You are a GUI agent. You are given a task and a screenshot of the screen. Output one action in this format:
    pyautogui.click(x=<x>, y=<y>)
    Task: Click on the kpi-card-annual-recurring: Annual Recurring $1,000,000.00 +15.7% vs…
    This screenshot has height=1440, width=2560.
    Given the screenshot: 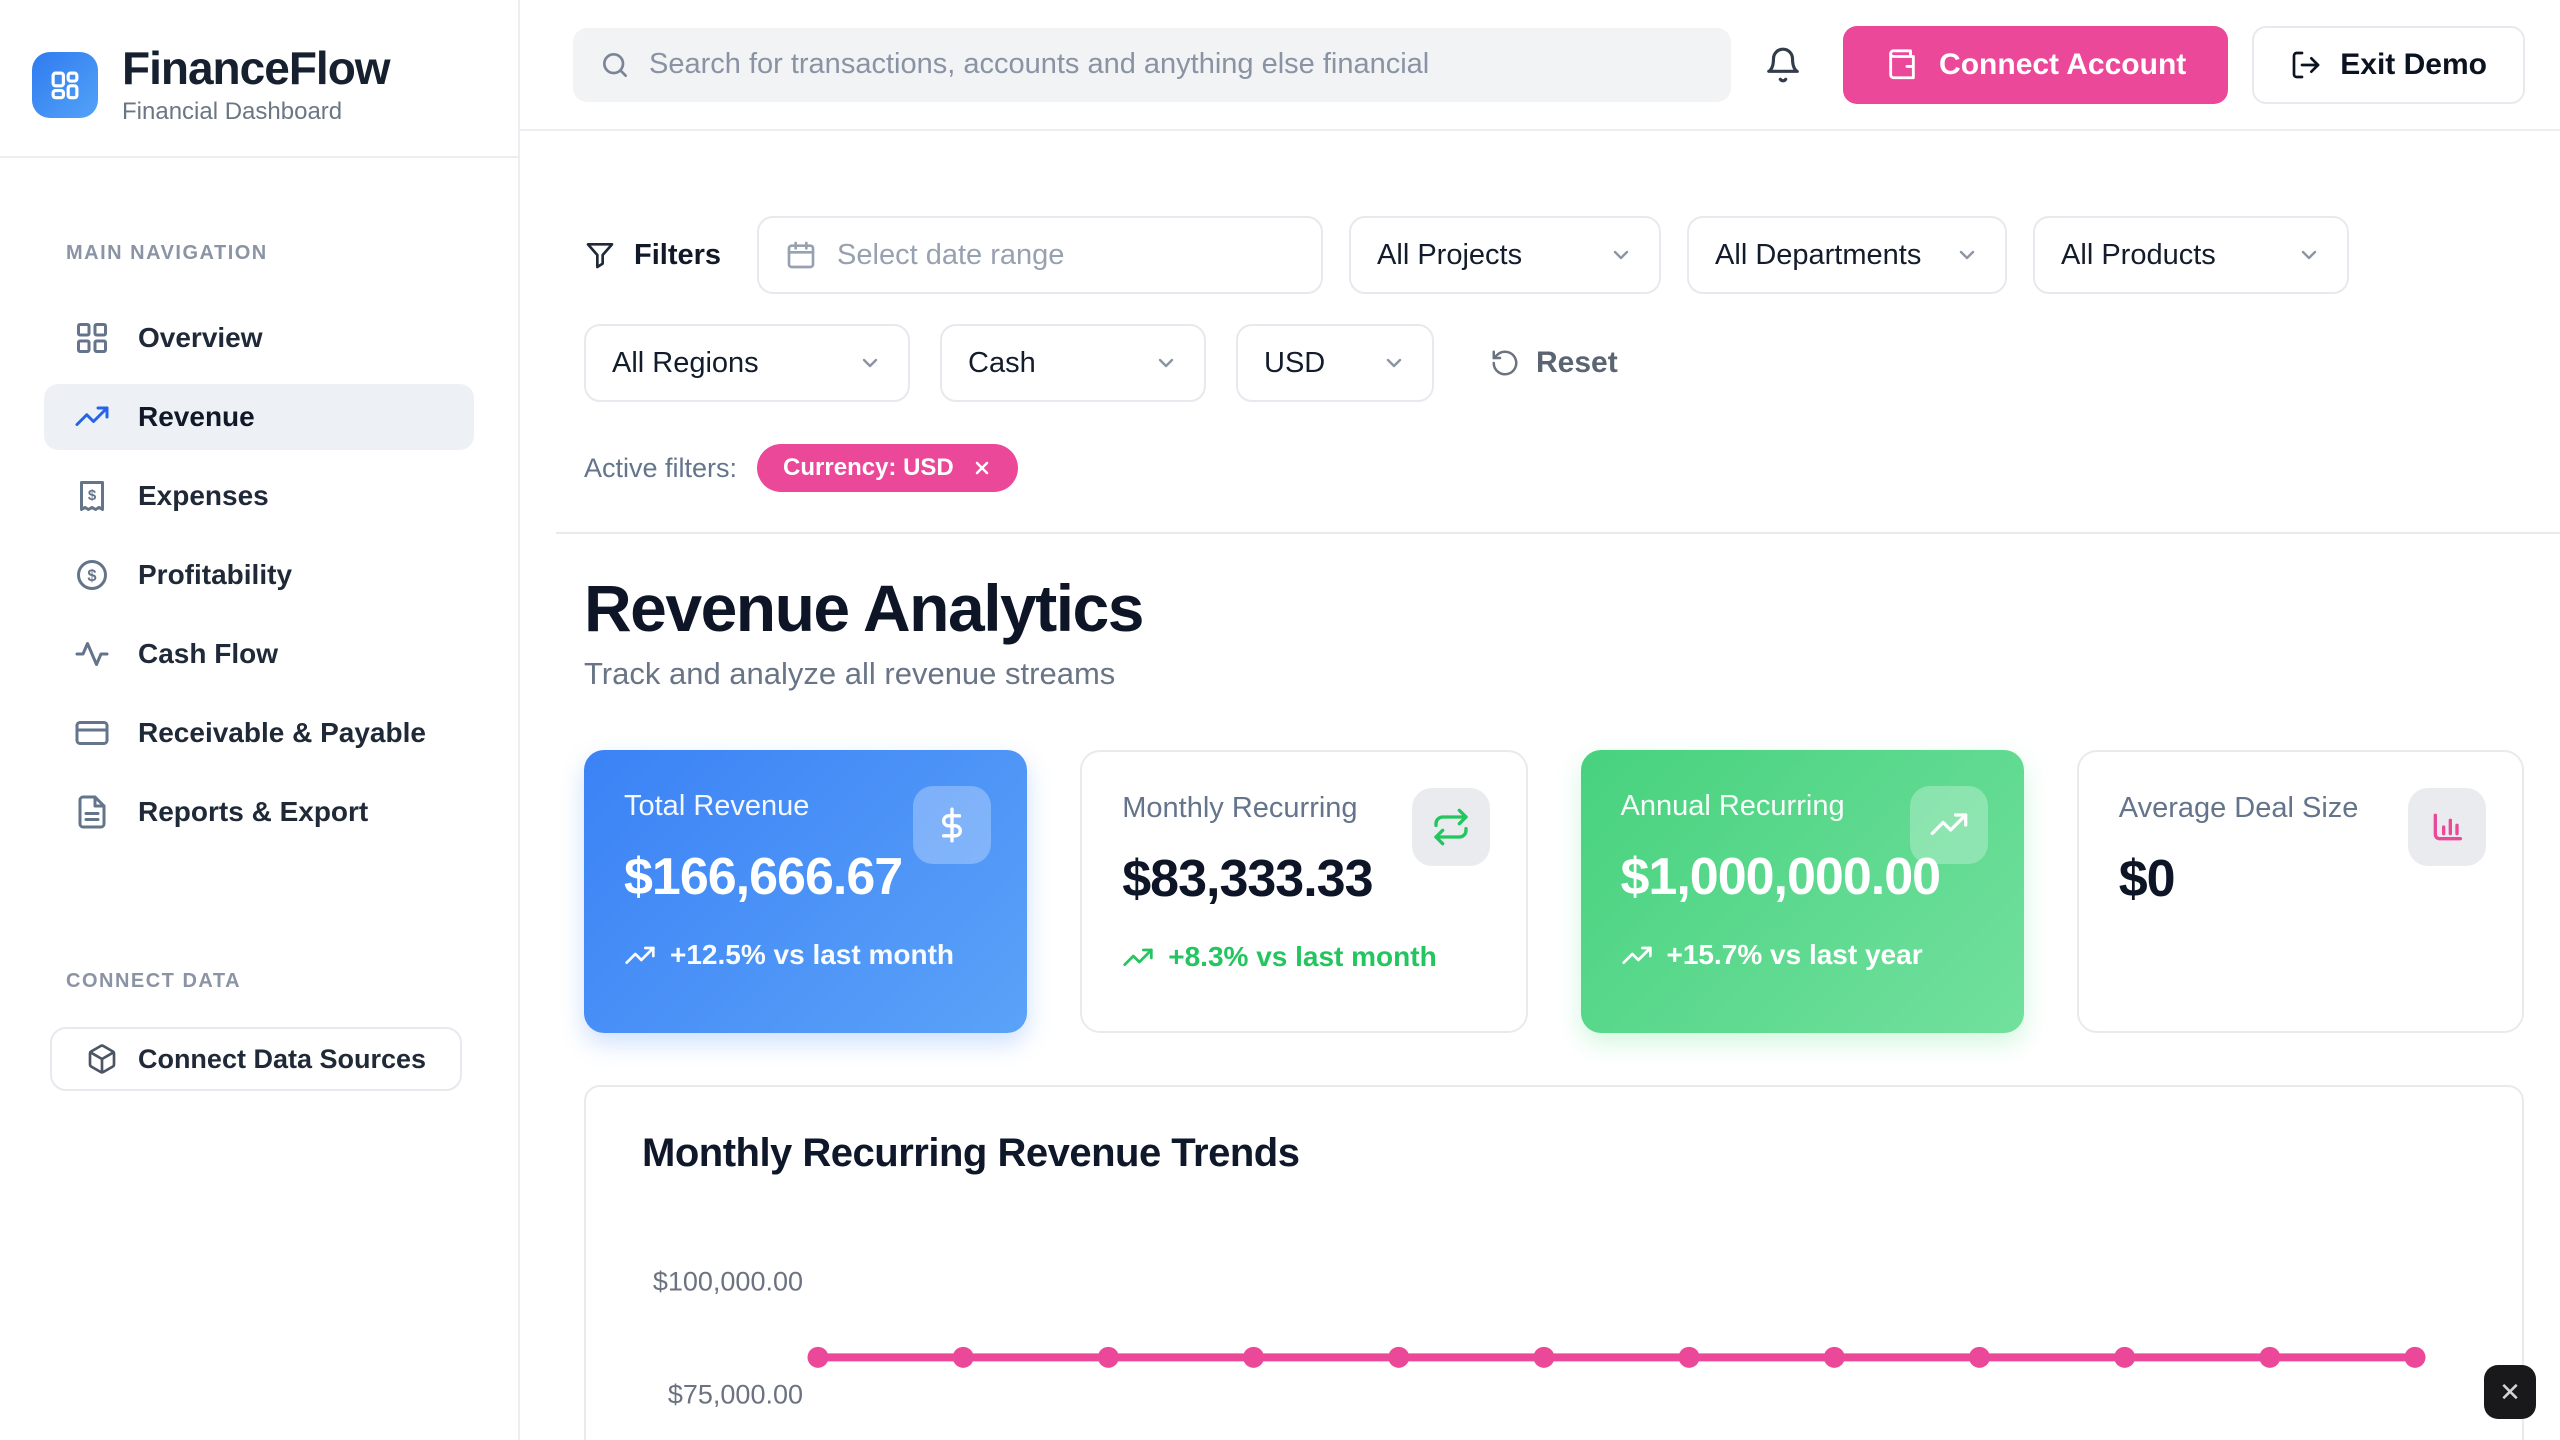 What is the action you would take?
    pyautogui.click(x=1802, y=891)
    